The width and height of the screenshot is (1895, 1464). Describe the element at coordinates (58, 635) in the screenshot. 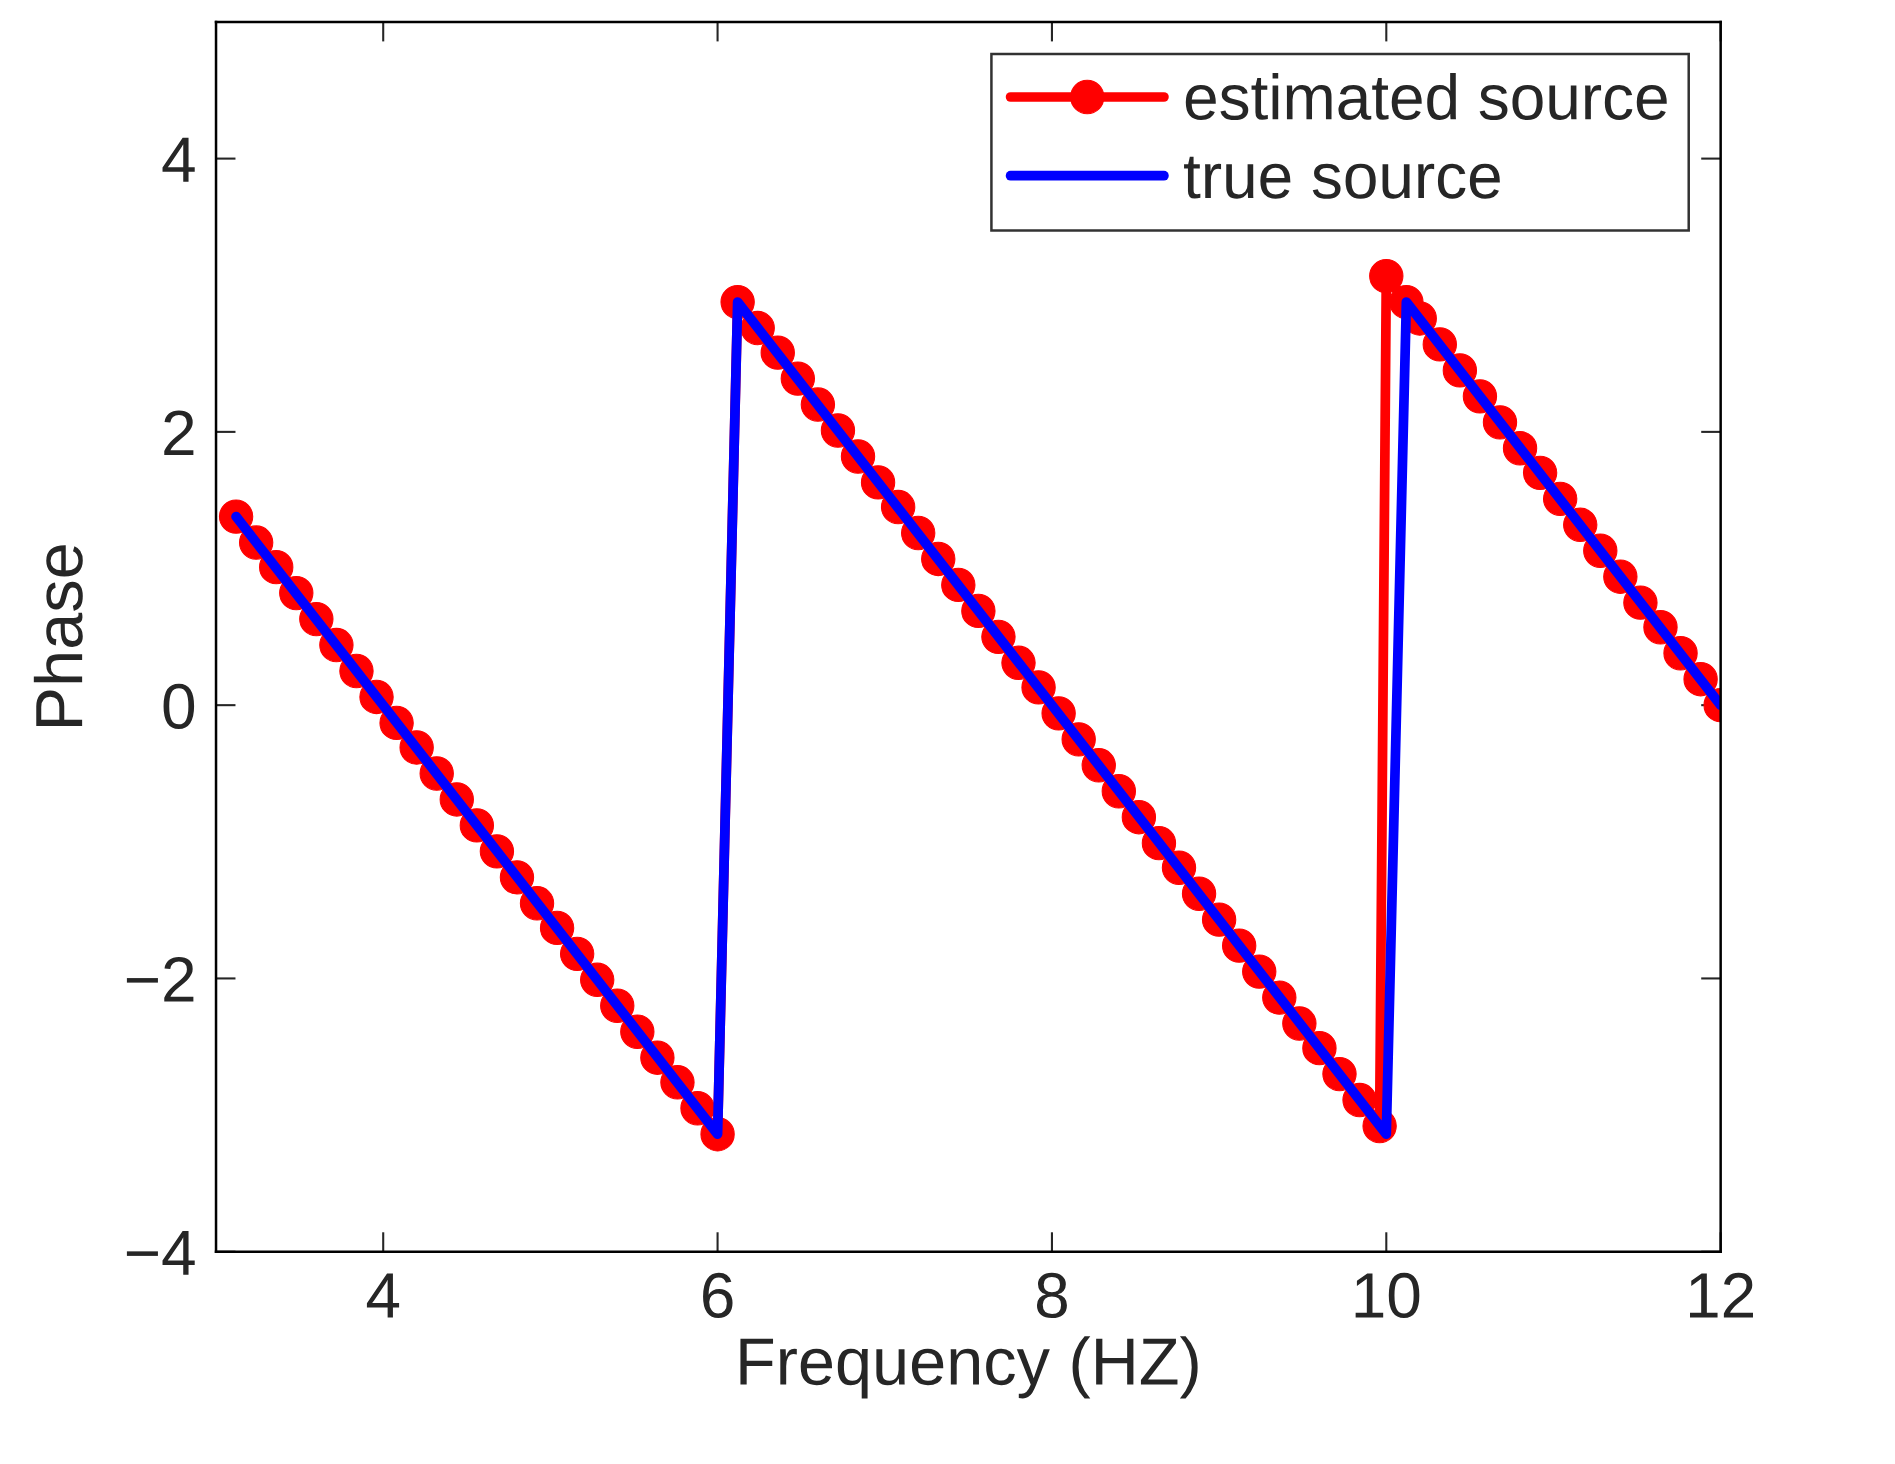

I see `y-axis-title: Phase` at that location.